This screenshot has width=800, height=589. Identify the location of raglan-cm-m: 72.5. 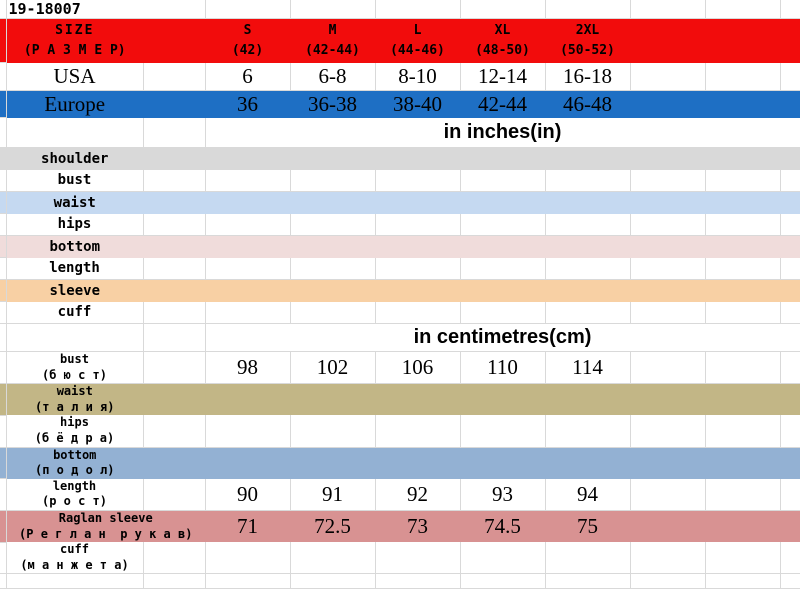
(332, 526).